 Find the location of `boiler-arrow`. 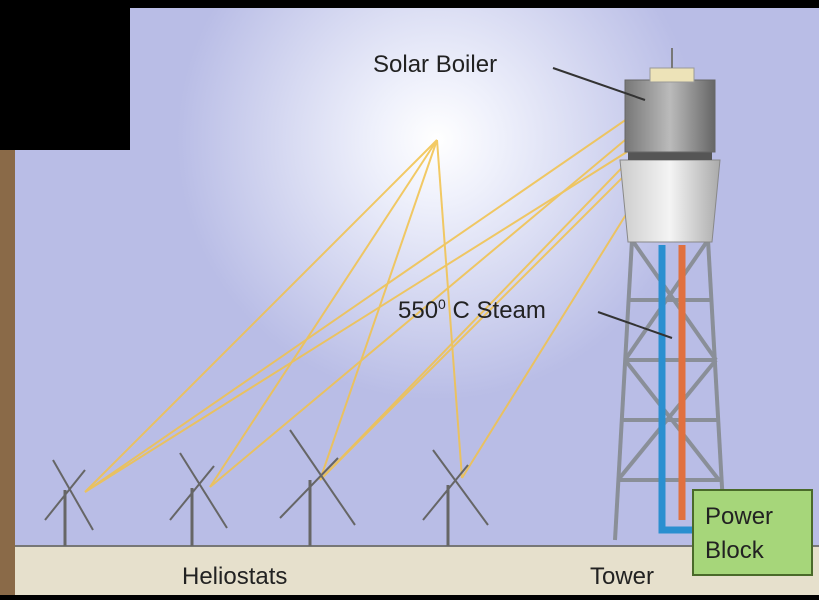

boiler-arrow is located at coordinates (599, 84).